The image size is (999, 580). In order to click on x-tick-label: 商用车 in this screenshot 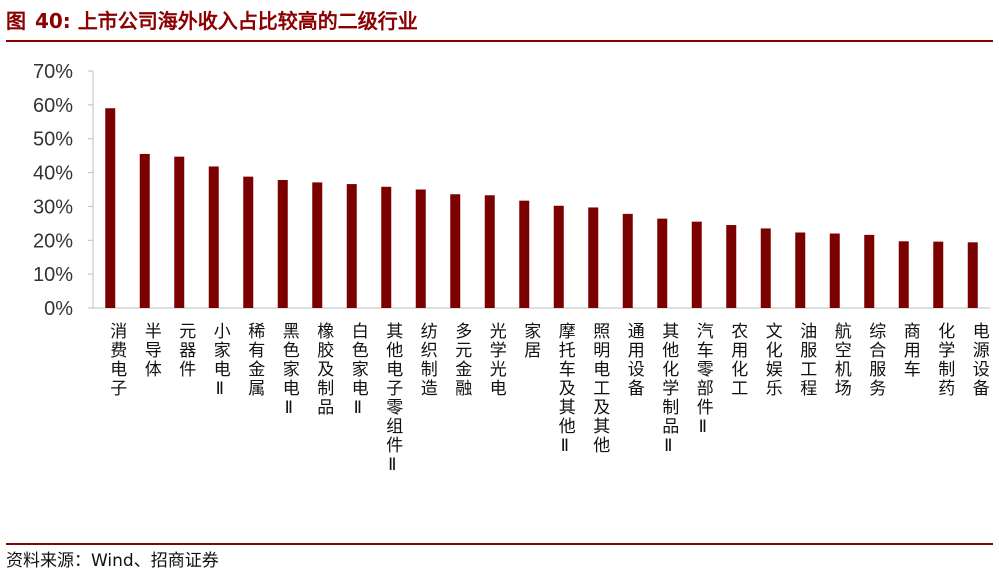, I will do `click(910, 350)`.